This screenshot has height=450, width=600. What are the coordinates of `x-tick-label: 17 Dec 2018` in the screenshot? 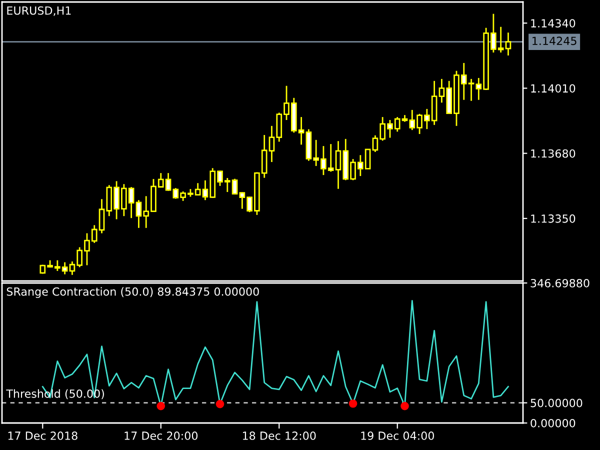 It's located at (43, 436).